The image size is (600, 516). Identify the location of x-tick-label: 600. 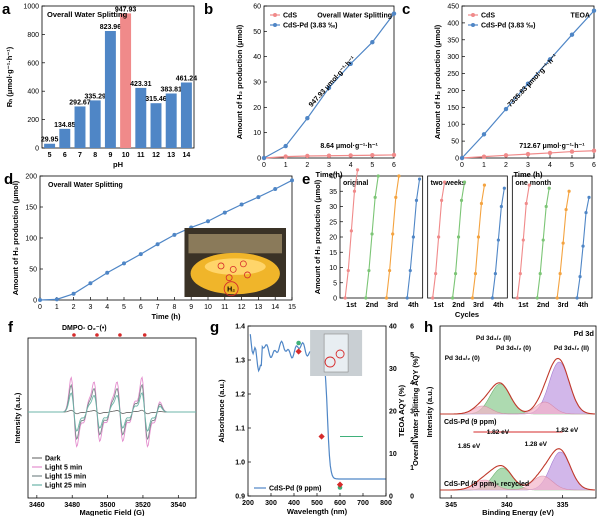
(340, 503).